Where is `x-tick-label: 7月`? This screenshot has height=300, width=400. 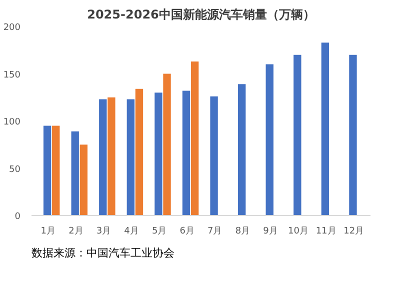 x-tick-label: 7月 is located at coordinates (215, 231).